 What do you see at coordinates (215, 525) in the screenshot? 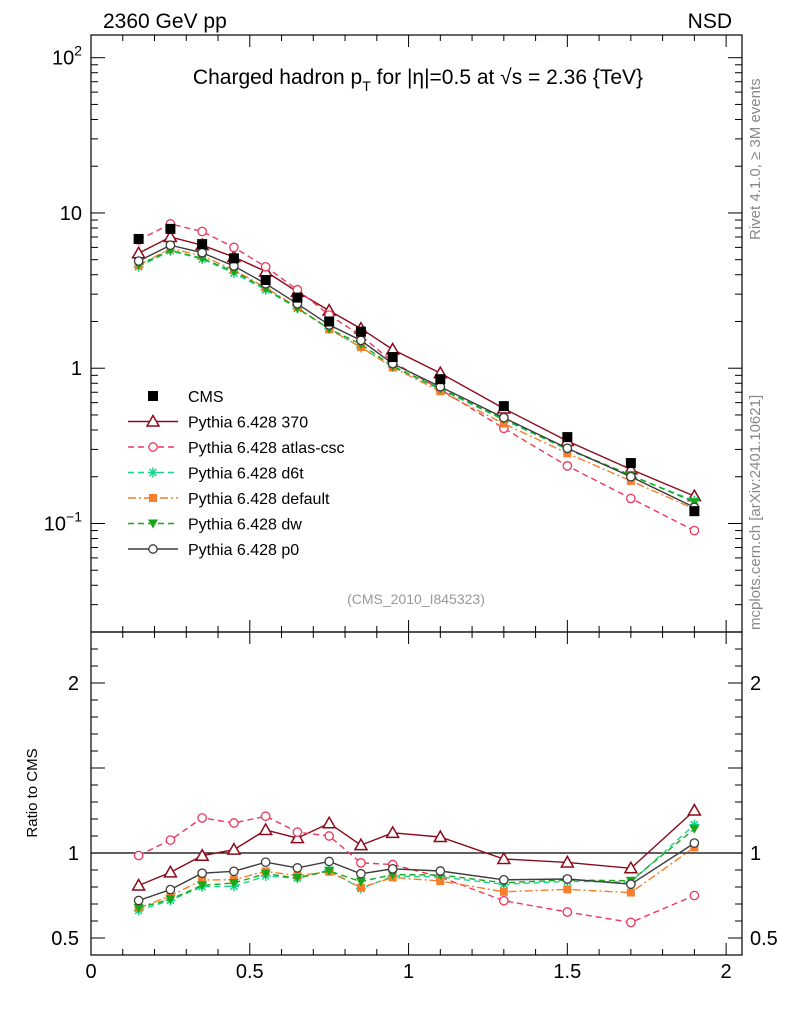
I see `legend-entry: Pythia 6.428 dw` at bounding box center [215, 525].